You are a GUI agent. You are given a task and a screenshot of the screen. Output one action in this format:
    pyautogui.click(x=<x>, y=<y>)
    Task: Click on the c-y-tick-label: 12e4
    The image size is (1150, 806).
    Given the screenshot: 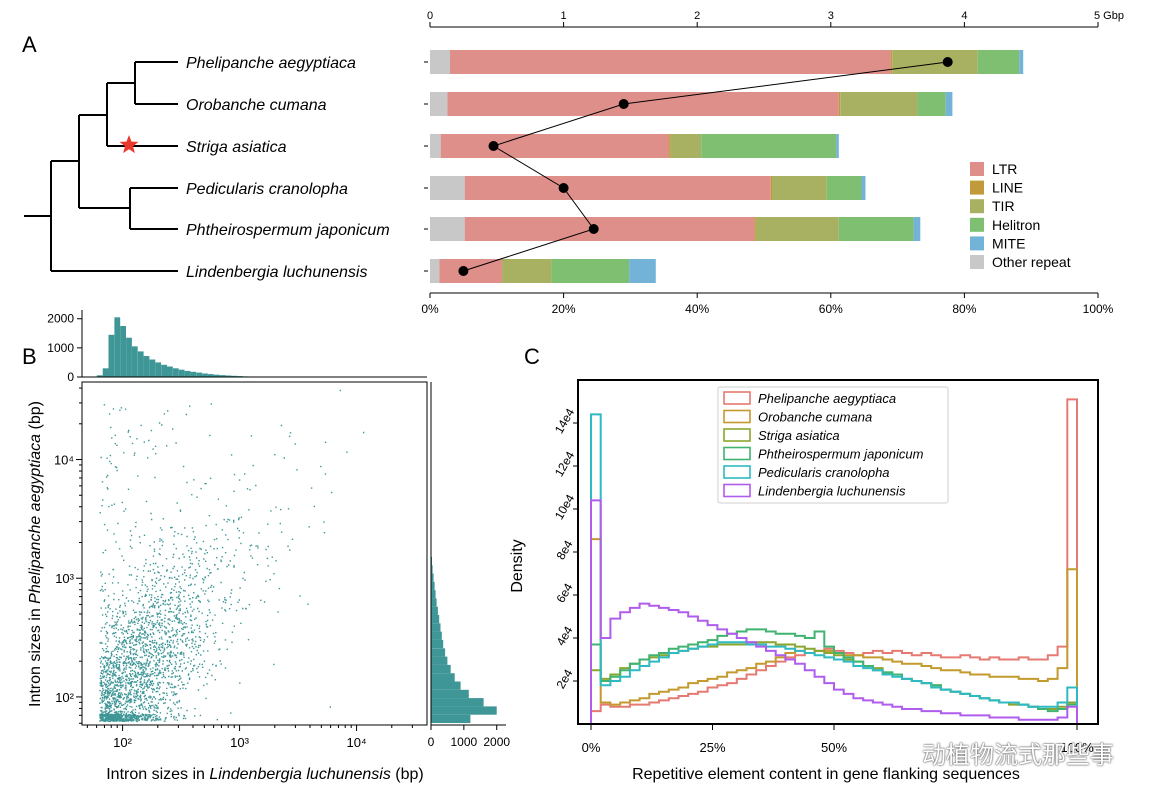 What is the action you would take?
    pyautogui.click(x=565, y=464)
    